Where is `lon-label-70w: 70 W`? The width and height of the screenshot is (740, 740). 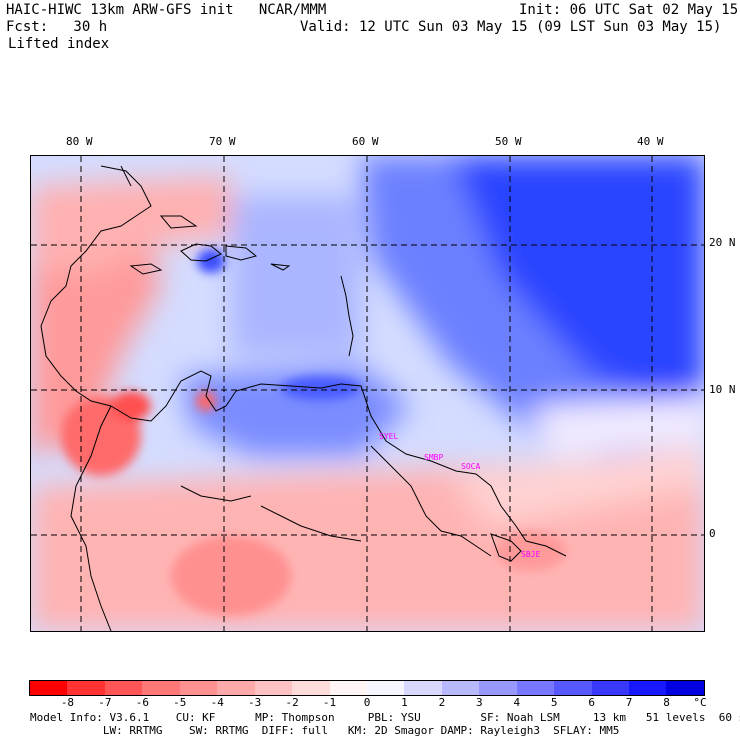 lon-label-70w: 70 W is located at coordinates (222, 141).